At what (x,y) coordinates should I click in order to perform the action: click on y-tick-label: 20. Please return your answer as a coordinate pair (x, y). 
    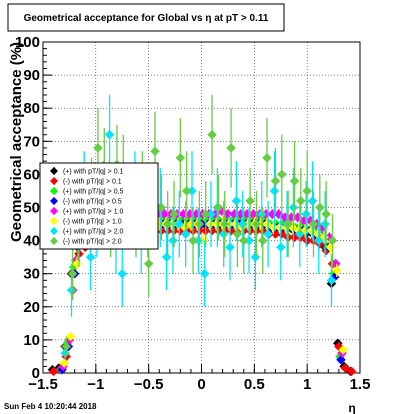
    Looking at the image, I should click on (31, 307).